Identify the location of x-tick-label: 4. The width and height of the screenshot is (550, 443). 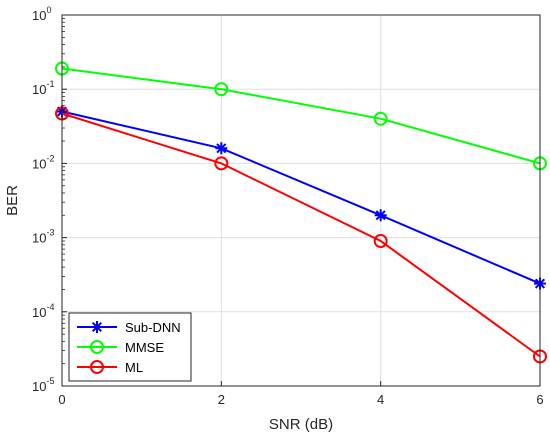
(380, 399).